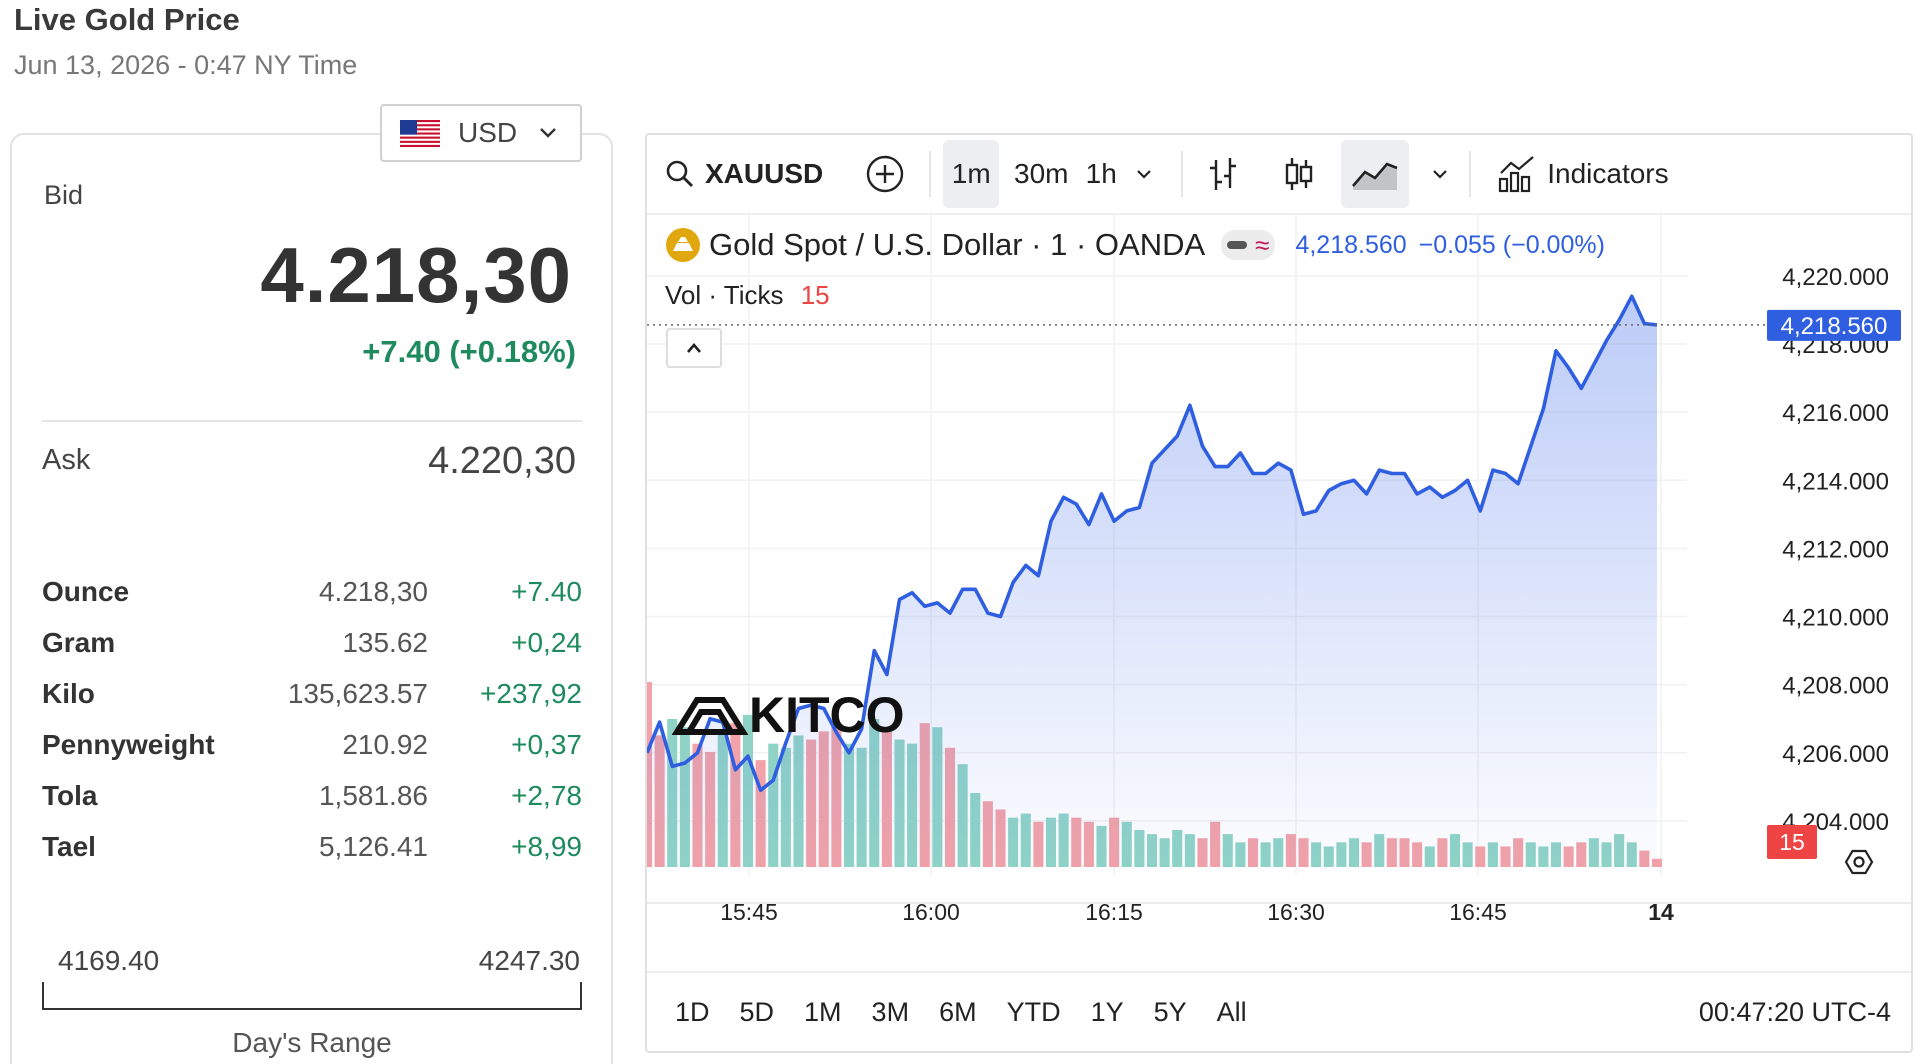  What do you see at coordinates (764, 173) in the screenshot?
I see `symbol-label: XAUUSD` at bounding box center [764, 173].